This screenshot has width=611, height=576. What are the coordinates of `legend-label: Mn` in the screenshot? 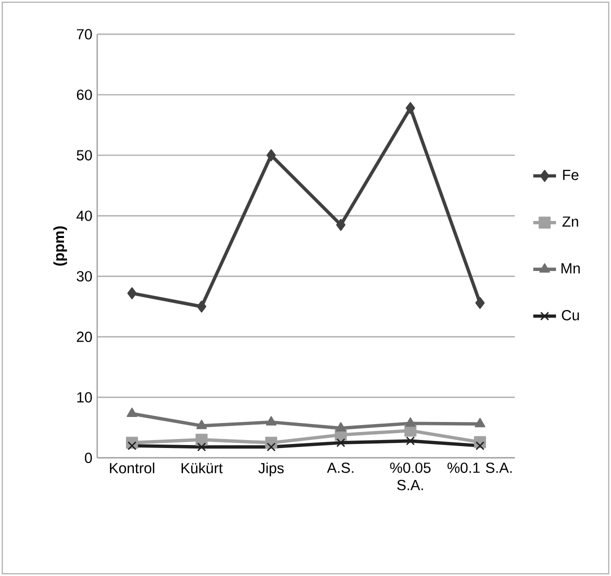 It's located at (571, 268).